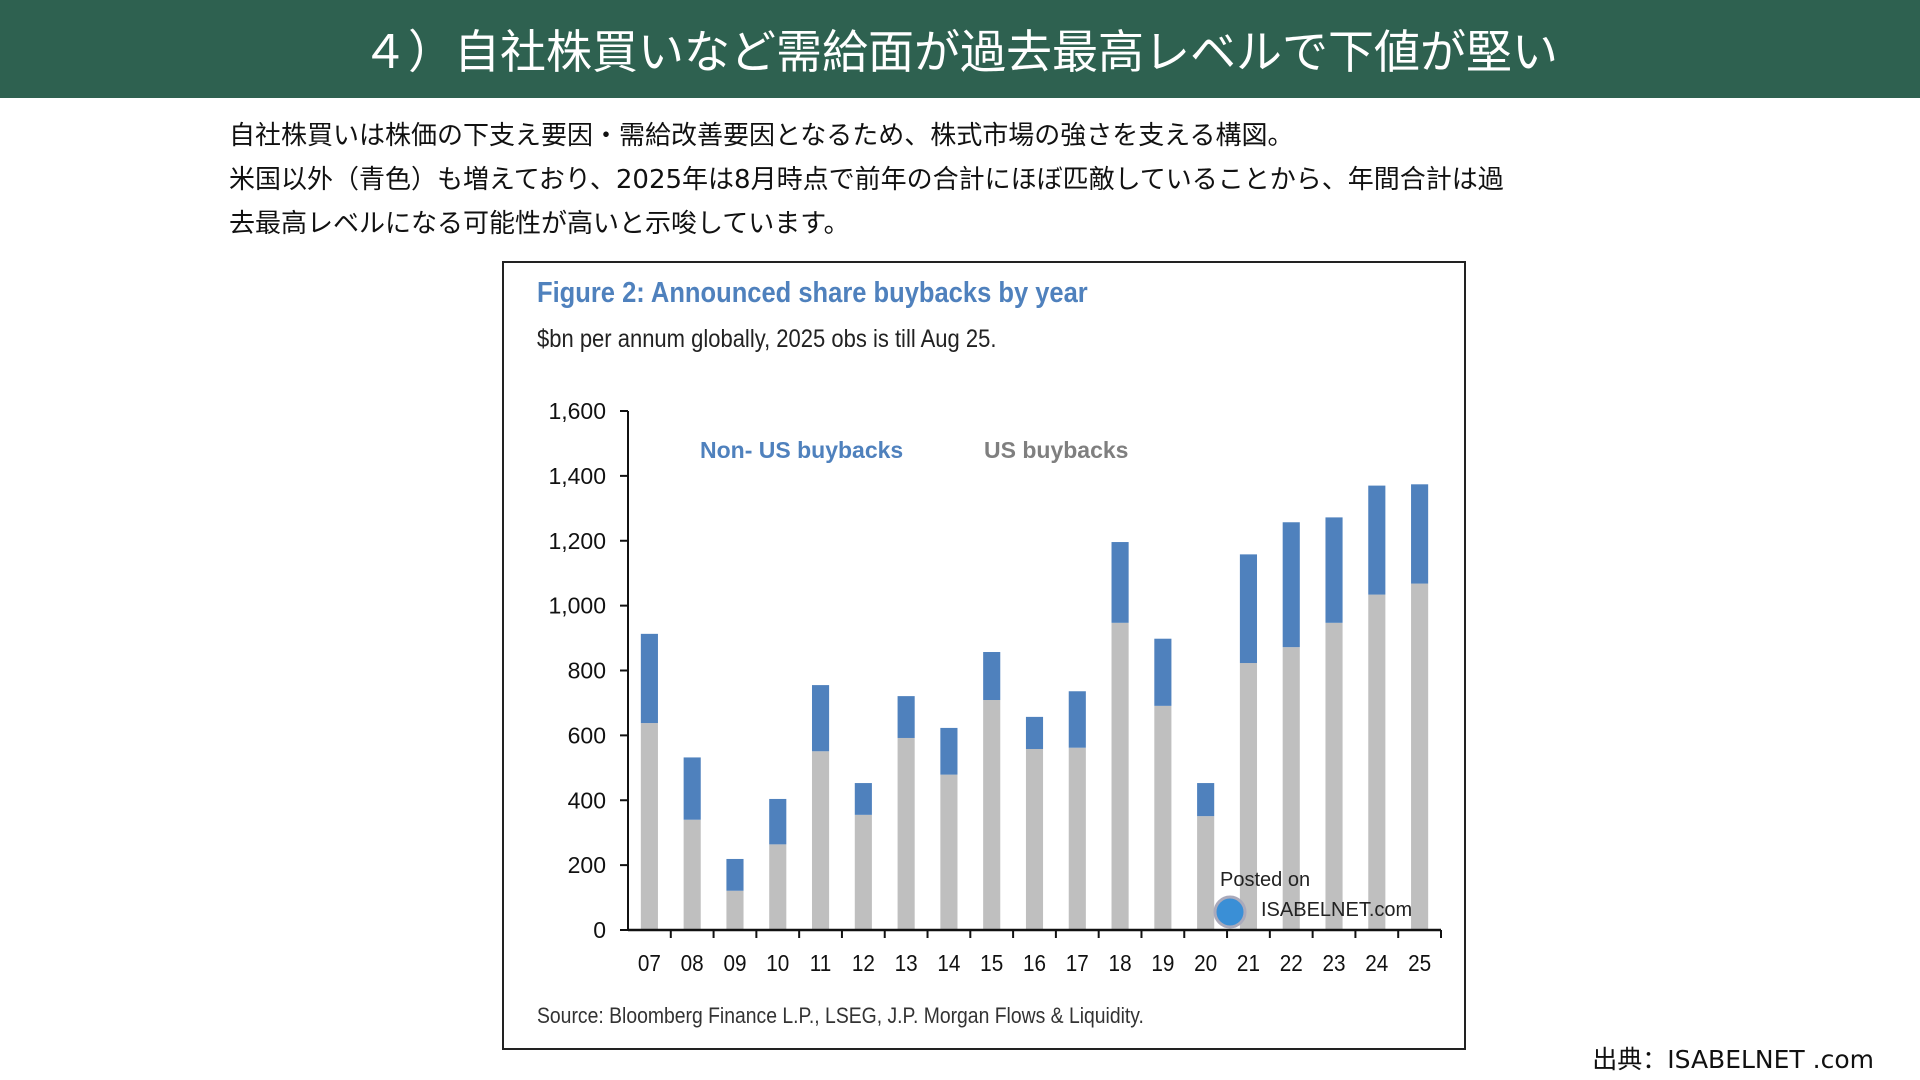  Describe the element at coordinates (1376, 963) in the screenshot. I see `x-tick-label: 24` at that location.